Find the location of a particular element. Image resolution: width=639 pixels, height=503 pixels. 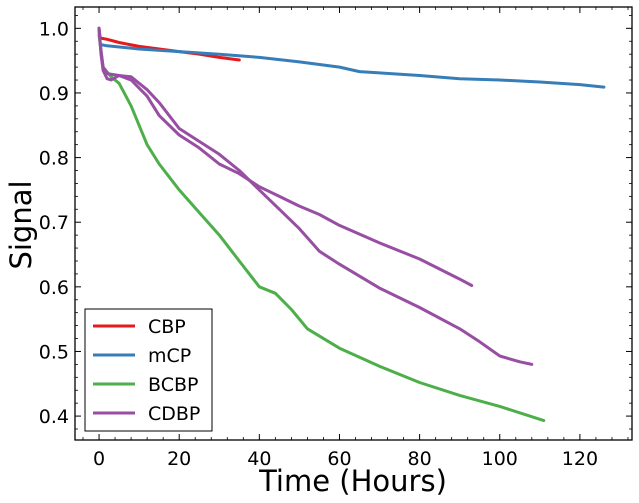

x-tick-label: 100 is located at coordinates (500, 459).